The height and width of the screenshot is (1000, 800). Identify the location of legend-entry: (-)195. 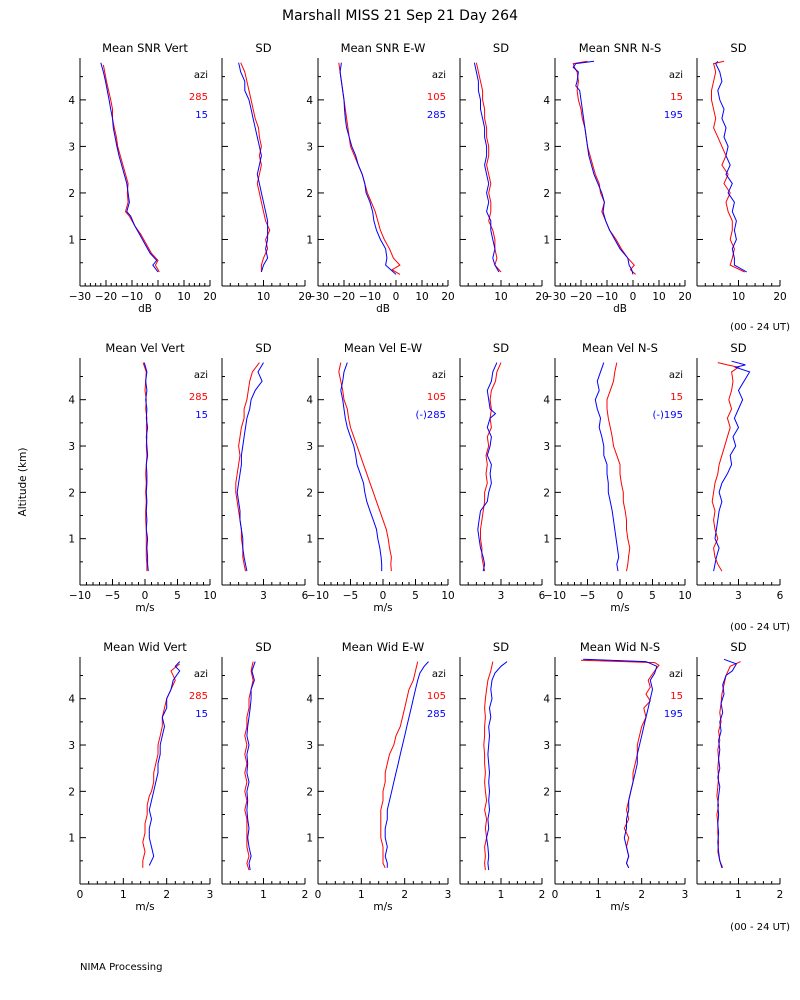
(668, 415).